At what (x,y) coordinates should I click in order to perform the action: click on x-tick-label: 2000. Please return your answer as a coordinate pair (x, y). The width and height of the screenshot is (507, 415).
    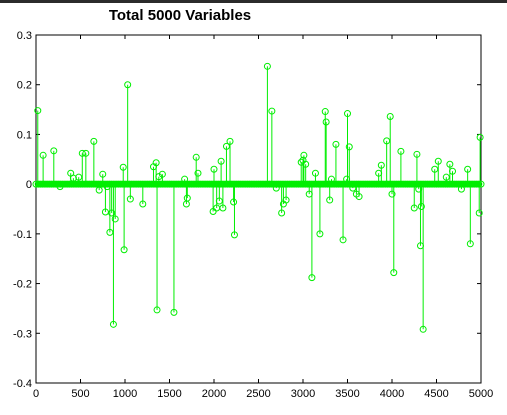
    Looking at the image, I should click on (214, 394).